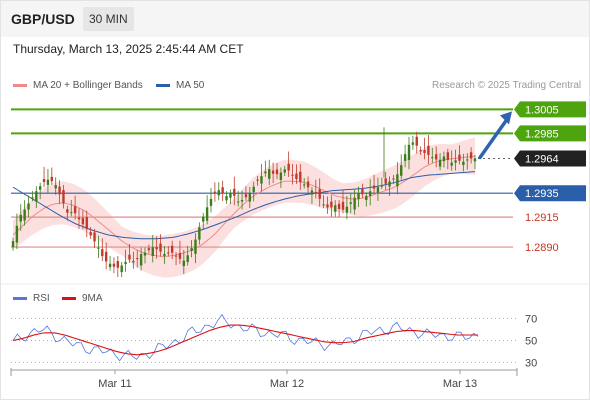 This screenshot has height=400, width=590. I want to click on legend-label-ma50: MA 50, so click(190, 85).